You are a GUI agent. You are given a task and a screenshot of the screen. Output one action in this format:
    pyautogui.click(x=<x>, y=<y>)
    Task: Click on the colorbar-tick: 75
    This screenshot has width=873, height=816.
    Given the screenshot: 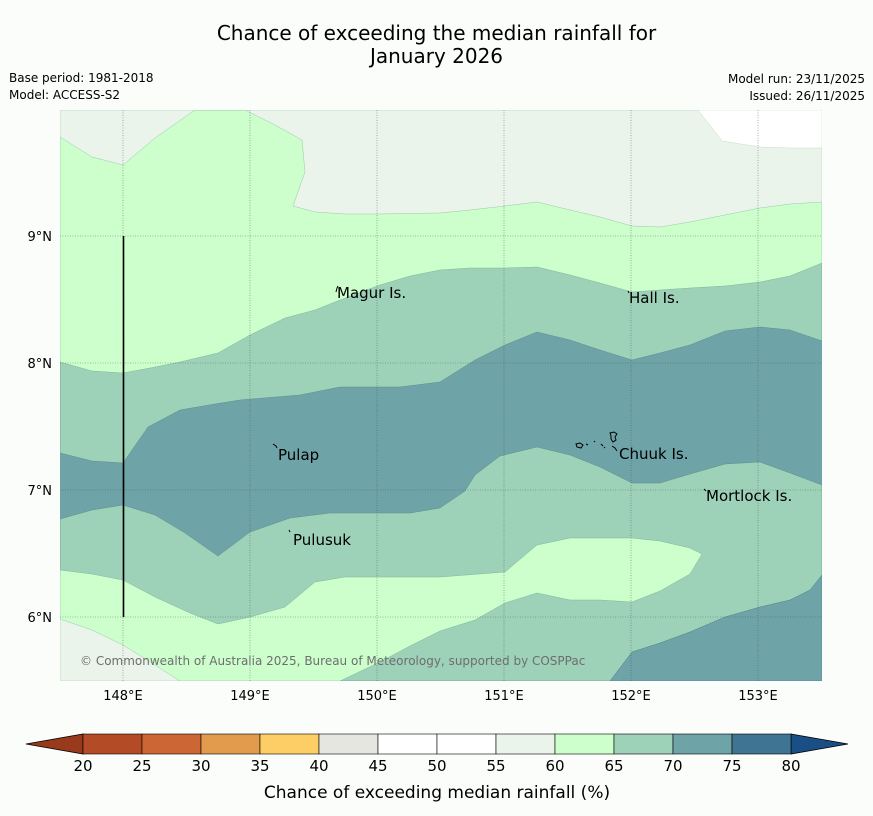 What is the action you would take?
    pyautogui.click(x=731, y=766)
    